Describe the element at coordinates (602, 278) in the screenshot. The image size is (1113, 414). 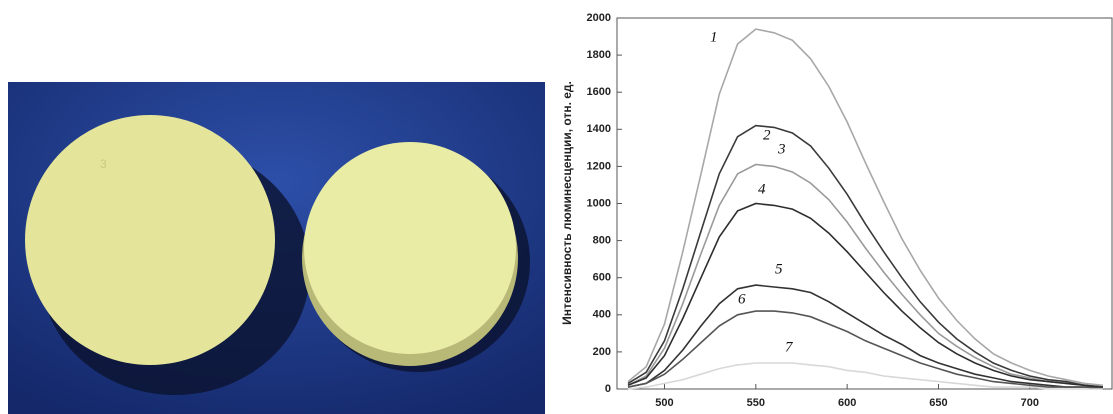
I see `y-tick-label: 600` at that location.